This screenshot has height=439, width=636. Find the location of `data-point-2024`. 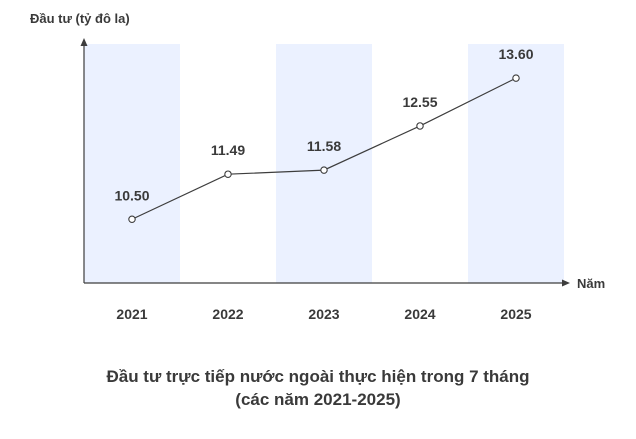

data-point-2024 is located at coordinates (420, 126).